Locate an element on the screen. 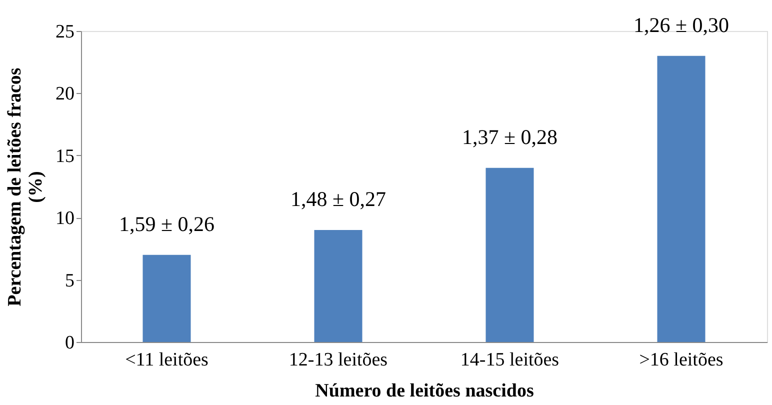  y-tick-label: 25 is located at coordinates (65, 32).